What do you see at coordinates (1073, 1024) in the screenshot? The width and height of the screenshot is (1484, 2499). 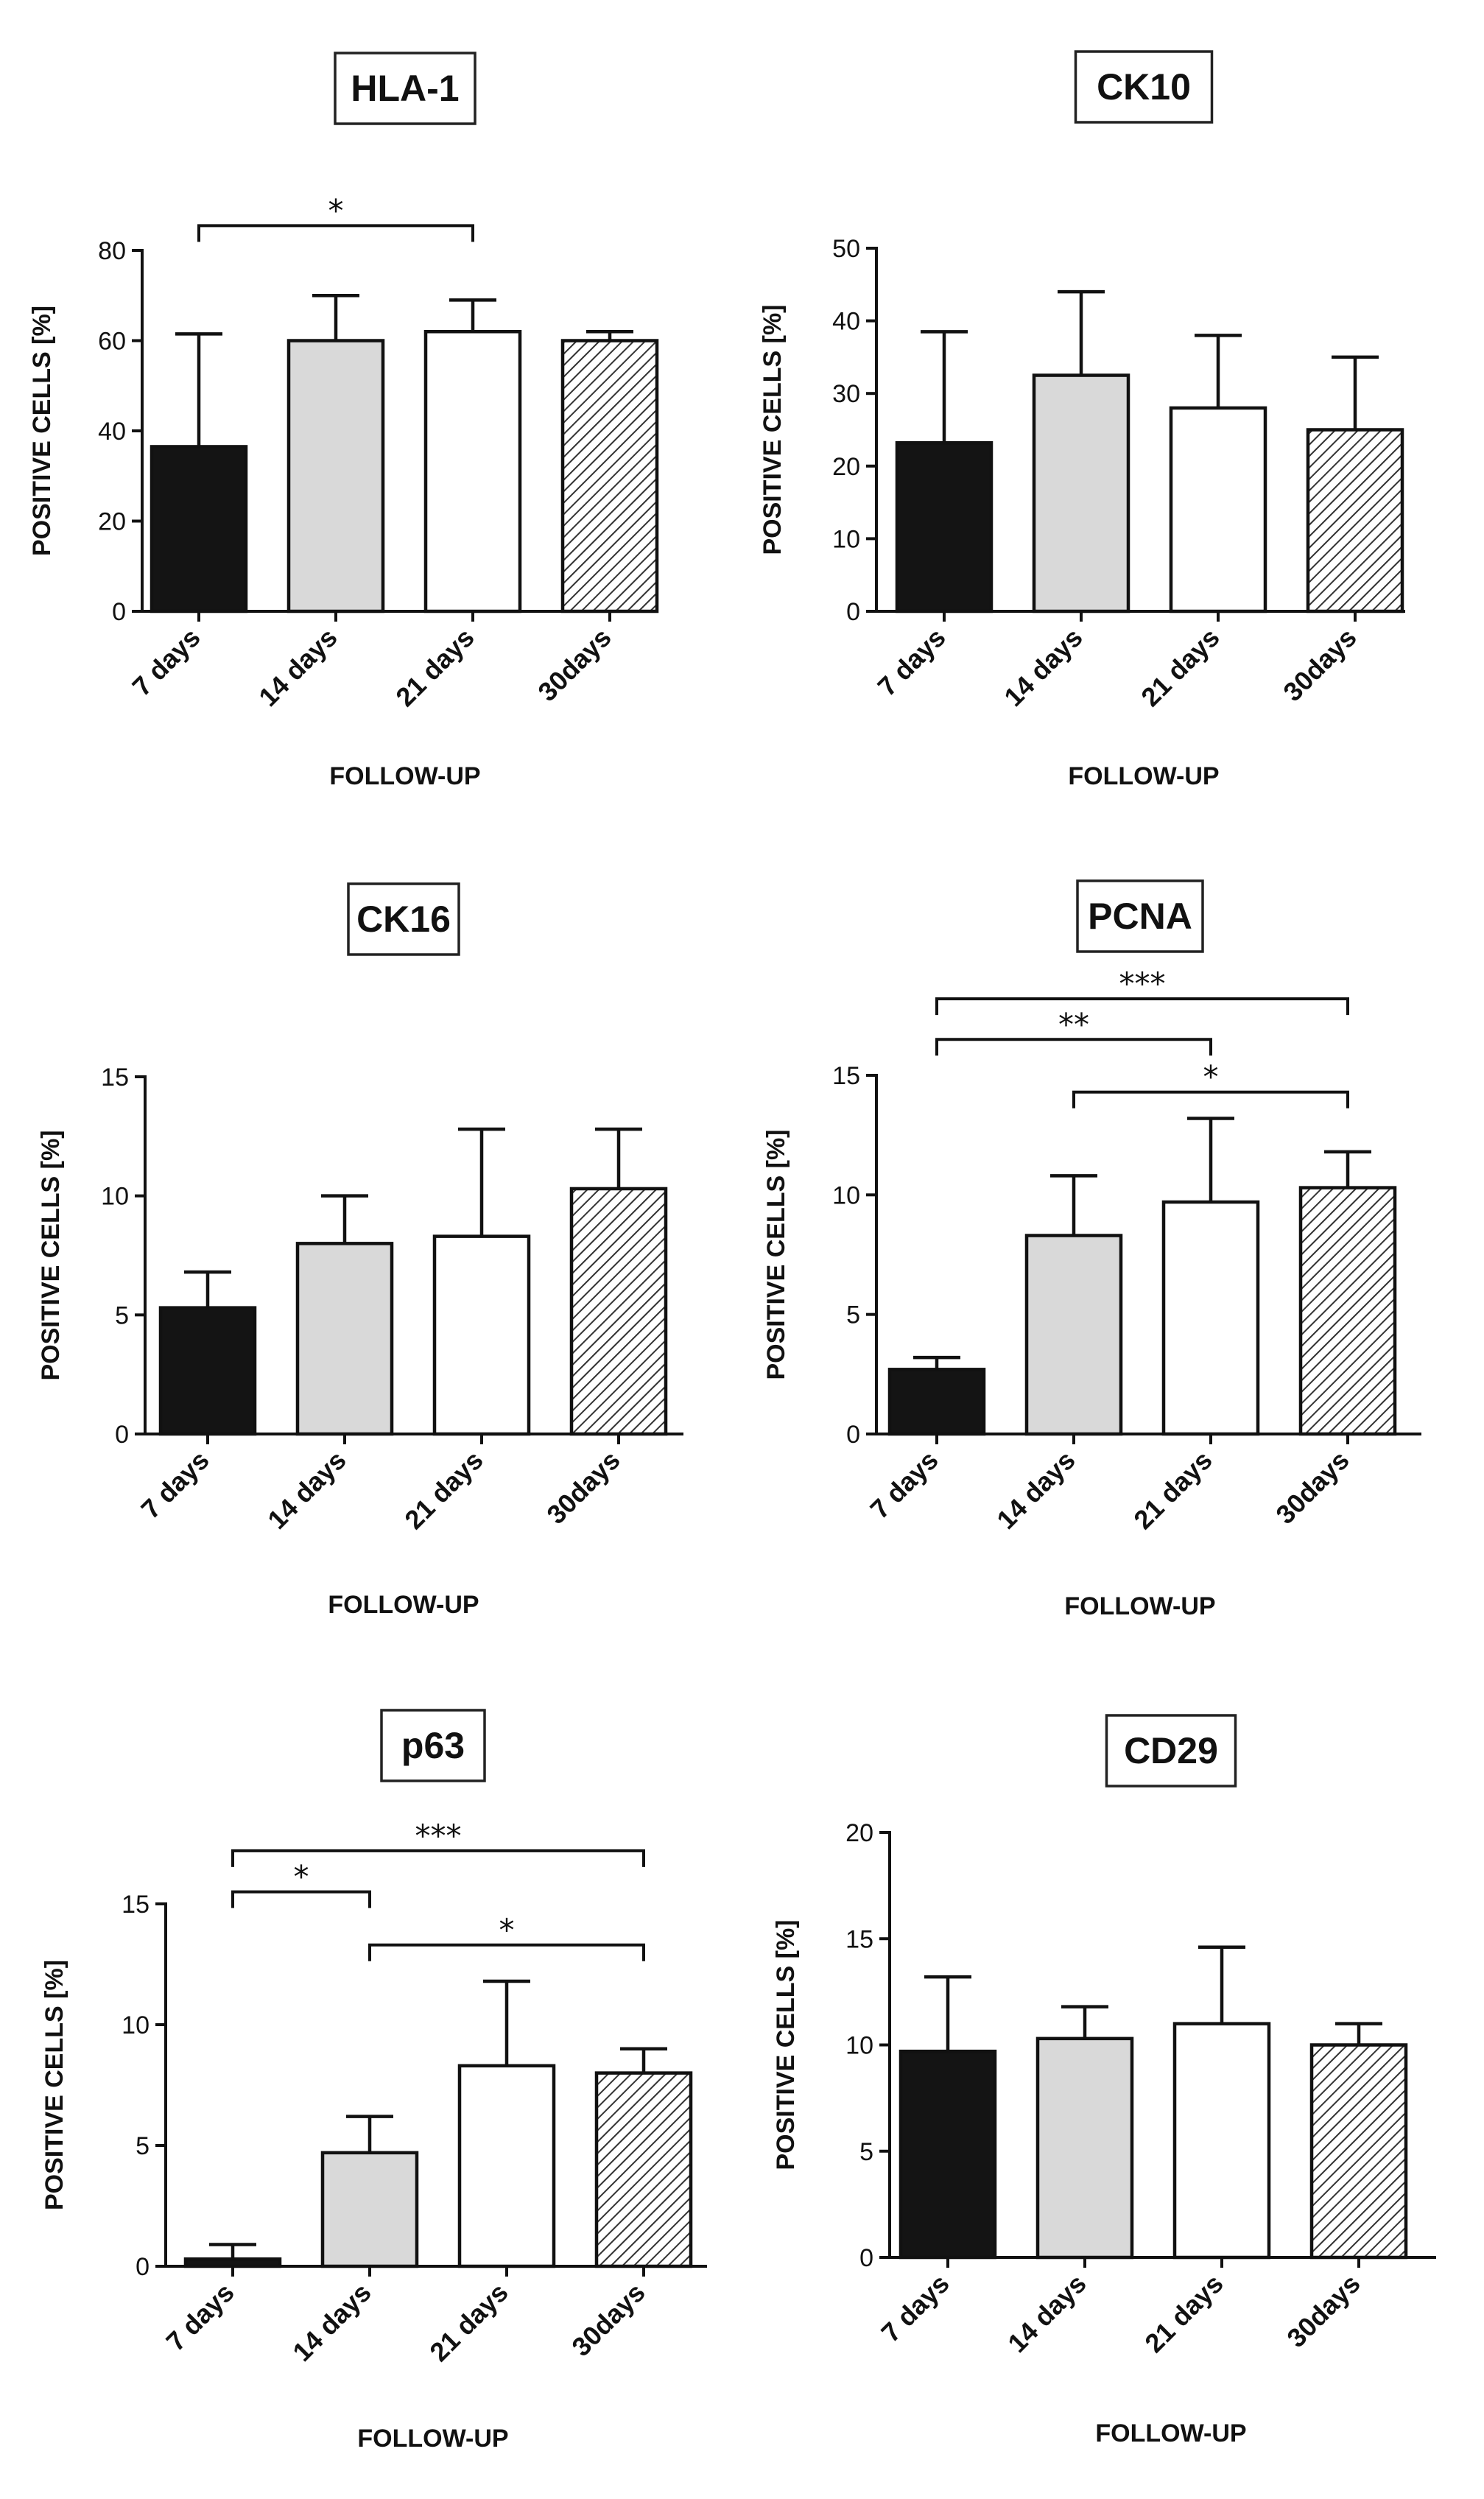 I see `significance-label: **` at bounding box center [1073, 1024].